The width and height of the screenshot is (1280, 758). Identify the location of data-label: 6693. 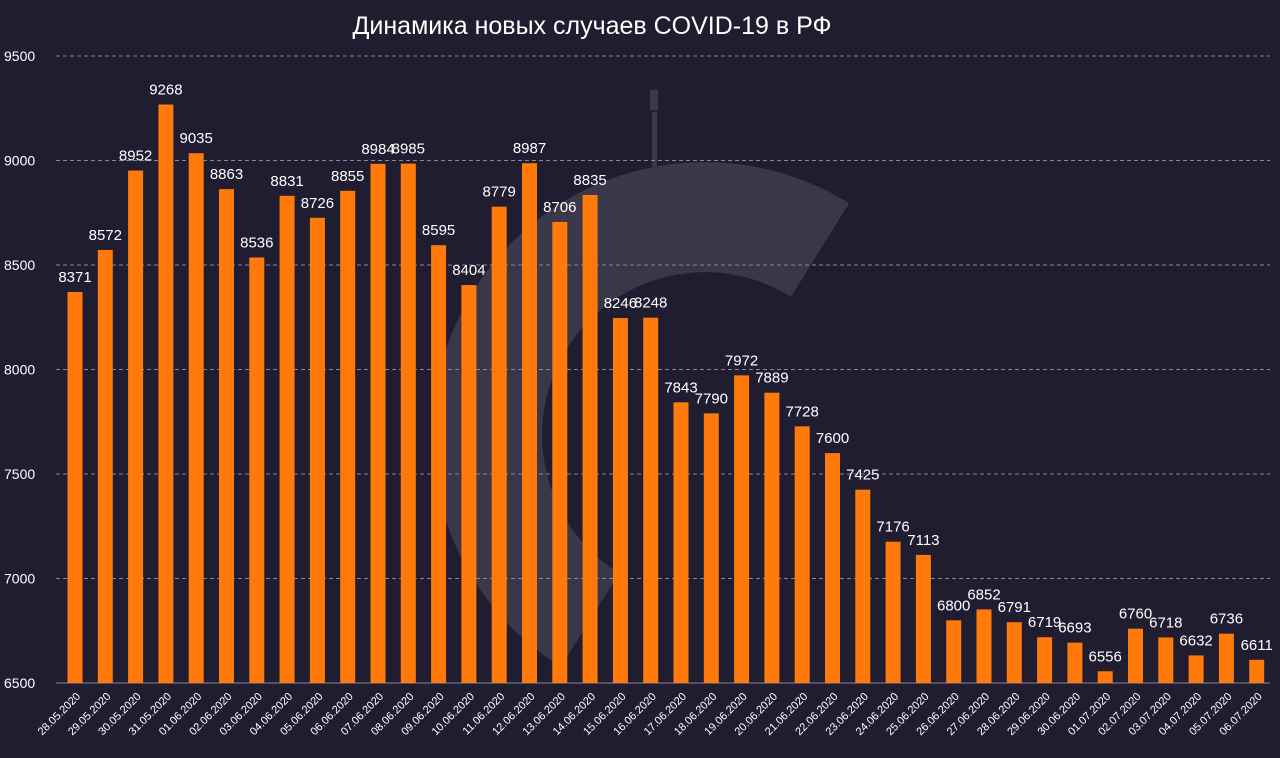
(1074, 628).